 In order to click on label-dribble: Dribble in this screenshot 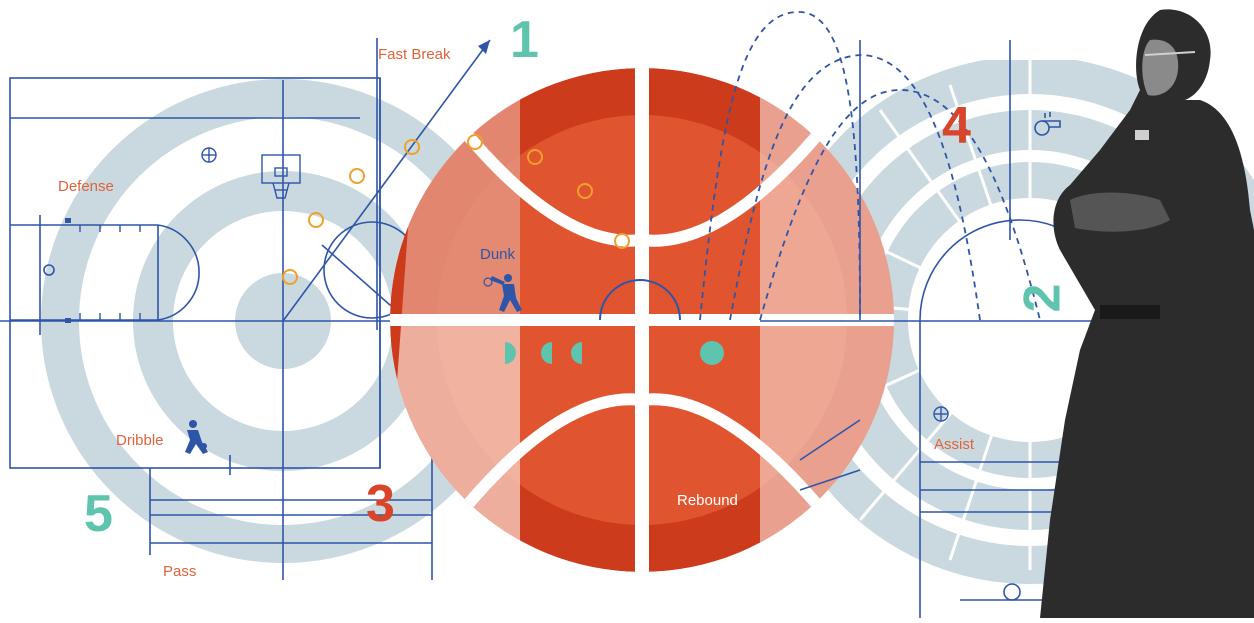, I will do `click(140, 440)`.